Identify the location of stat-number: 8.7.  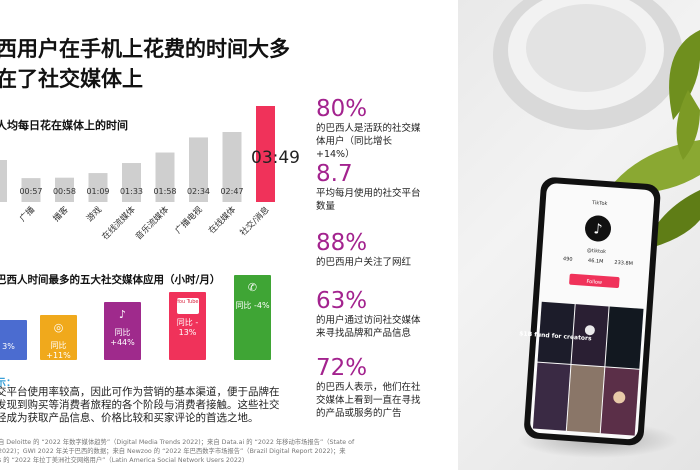
(334, 174).